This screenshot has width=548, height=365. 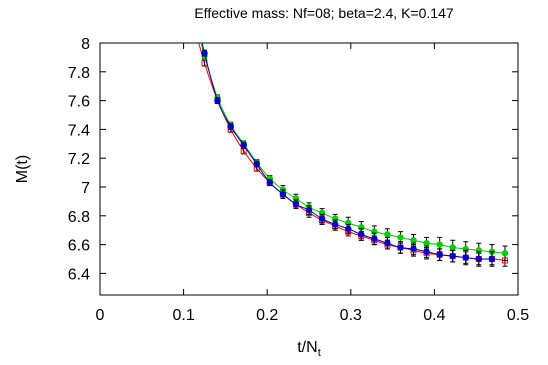 I want to click on chart-title: Effective mass: Nf=08; beta=2.4, K=0.147, so click(x=324, y=13).